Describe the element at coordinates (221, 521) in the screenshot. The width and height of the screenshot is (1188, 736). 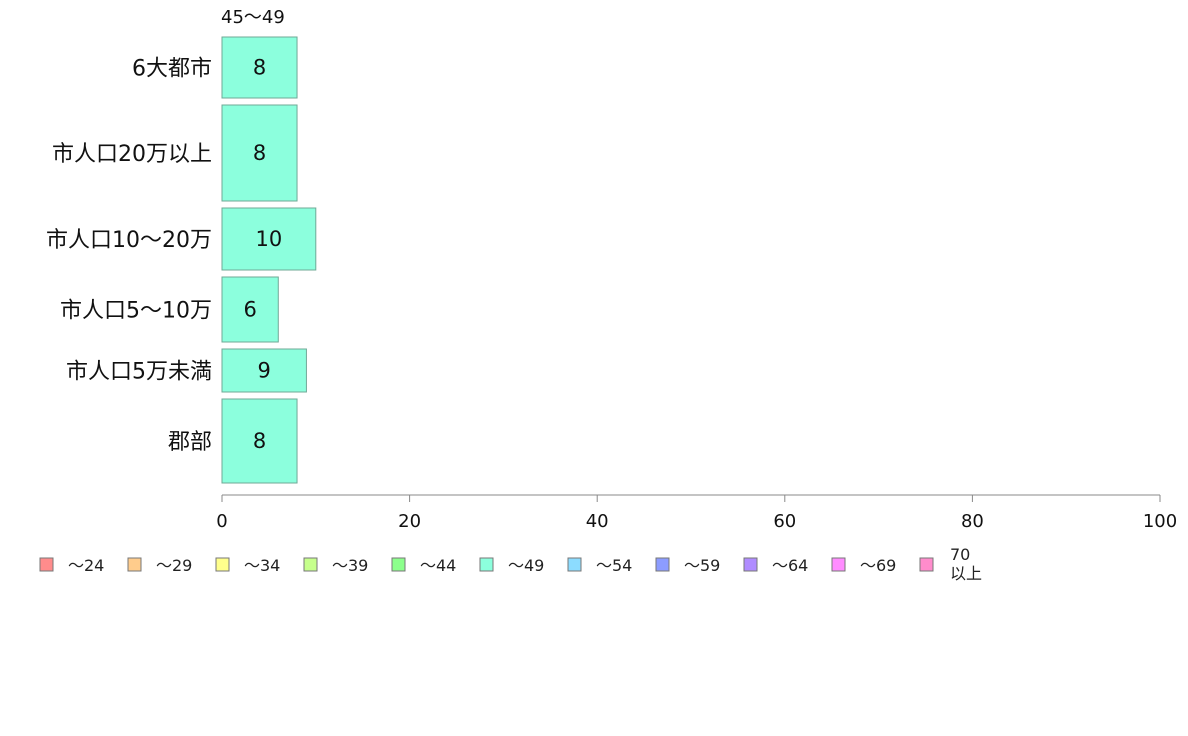
I see `x-tick-label: 0` at that location.